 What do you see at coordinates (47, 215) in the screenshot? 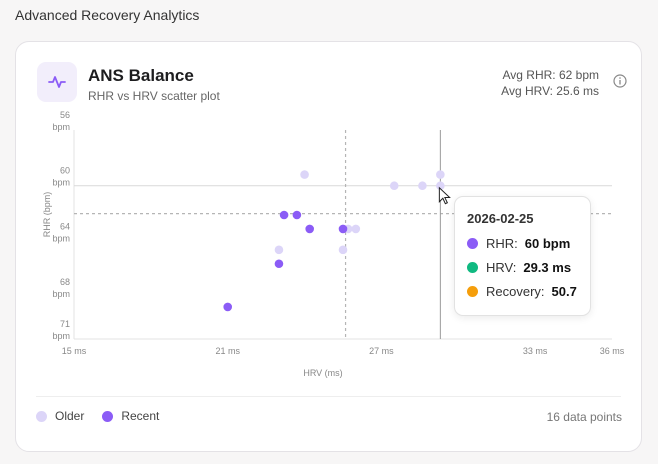
I see `y-axis-label: RHR (bpm)` at bounding box center [47, 215].